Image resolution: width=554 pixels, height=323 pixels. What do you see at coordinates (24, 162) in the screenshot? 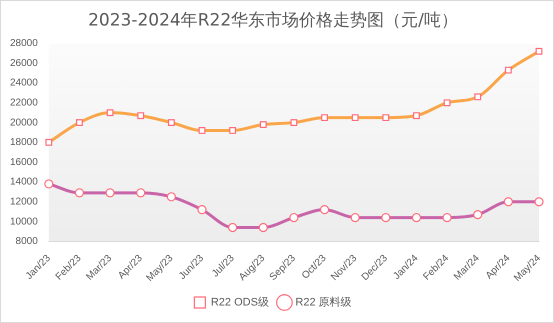
I see `y-tick-label: 16000` at bounding box center [24, 162].